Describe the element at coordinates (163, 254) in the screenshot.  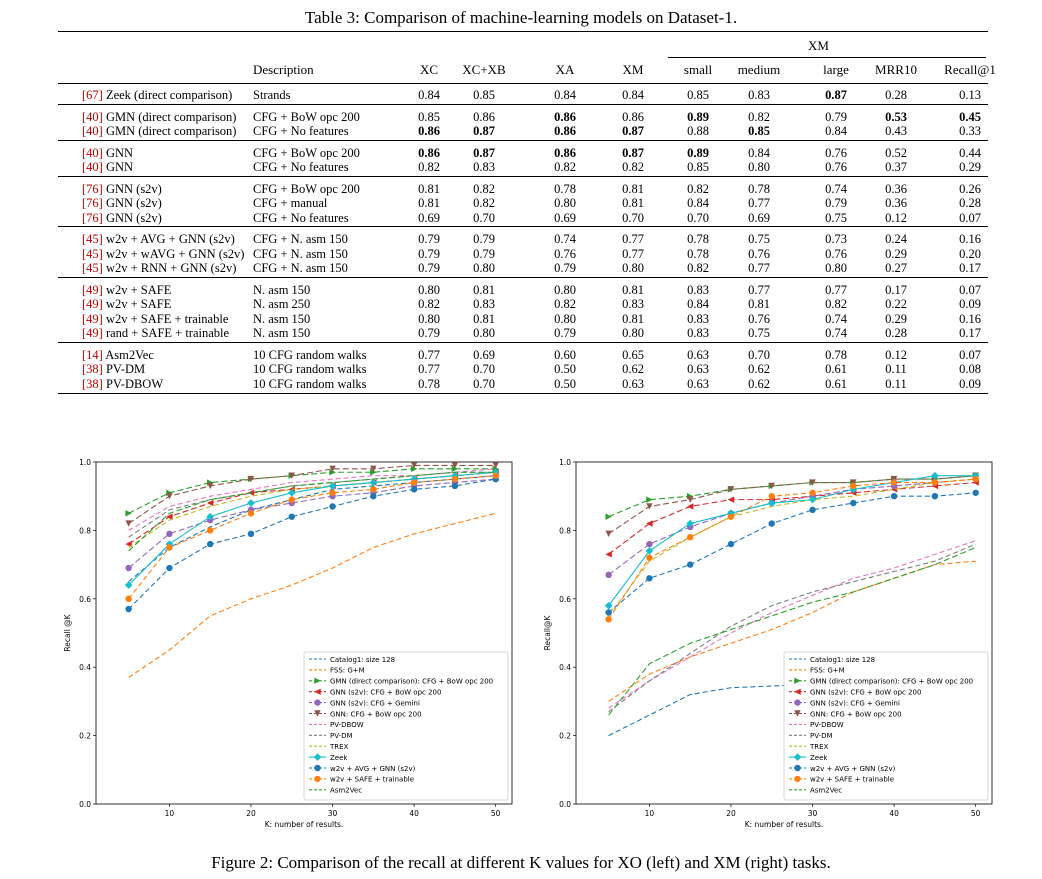
I see `model-name: [45] w2v + wAVG + GNN (s2v)` at that location.